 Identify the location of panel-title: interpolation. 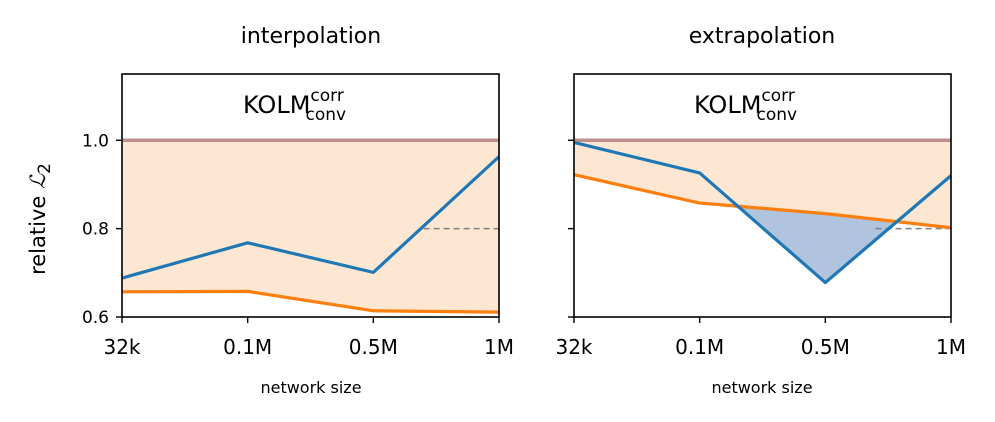
(311, 36).